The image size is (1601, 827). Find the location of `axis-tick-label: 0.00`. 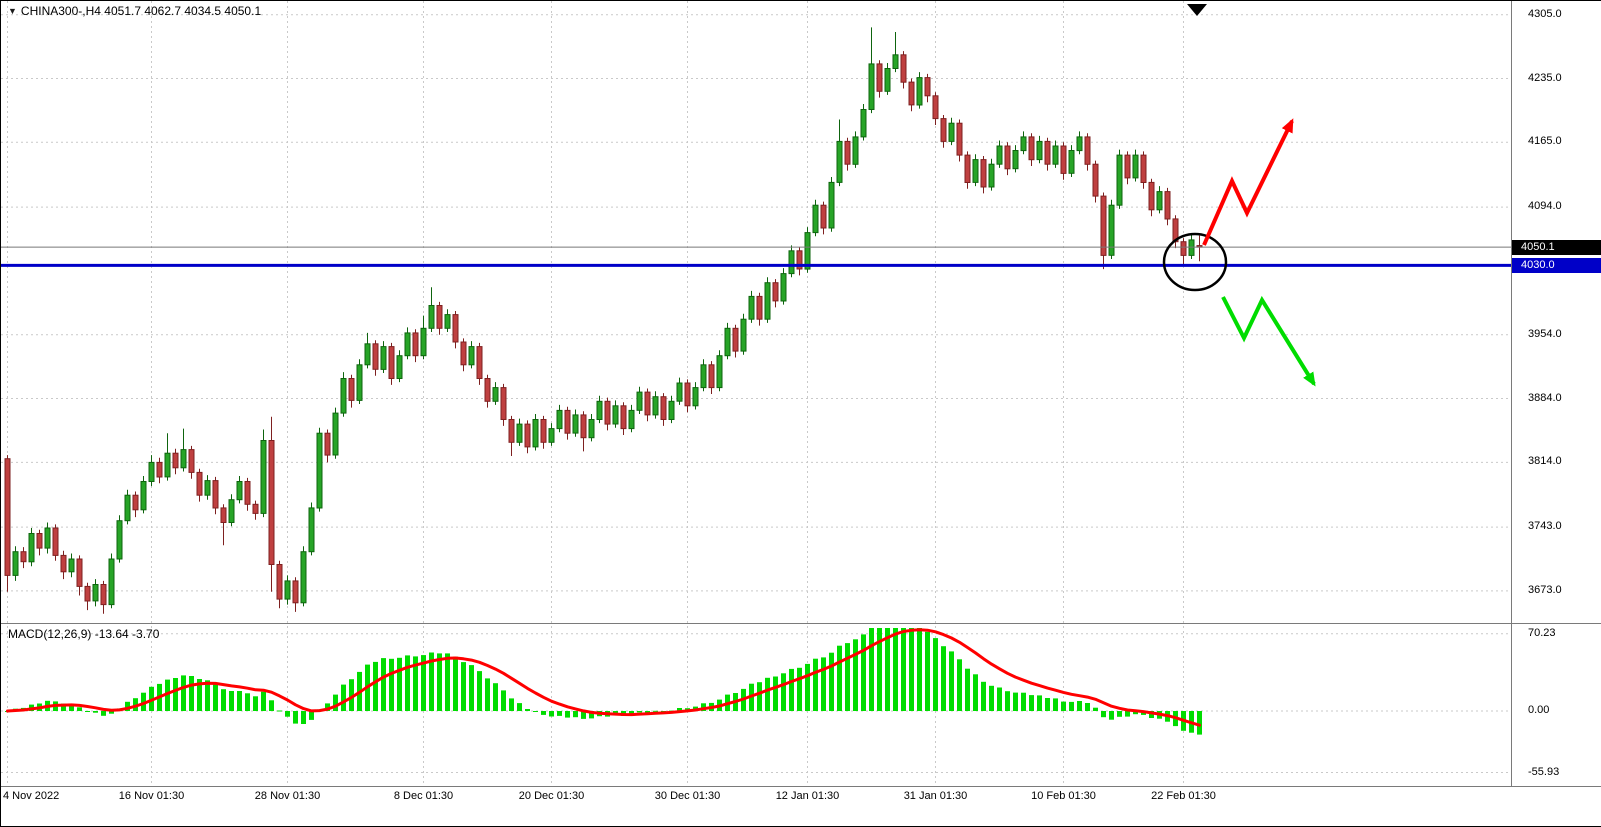

axis-tick-label: 0.00 is located at coordinates (1539, 710).